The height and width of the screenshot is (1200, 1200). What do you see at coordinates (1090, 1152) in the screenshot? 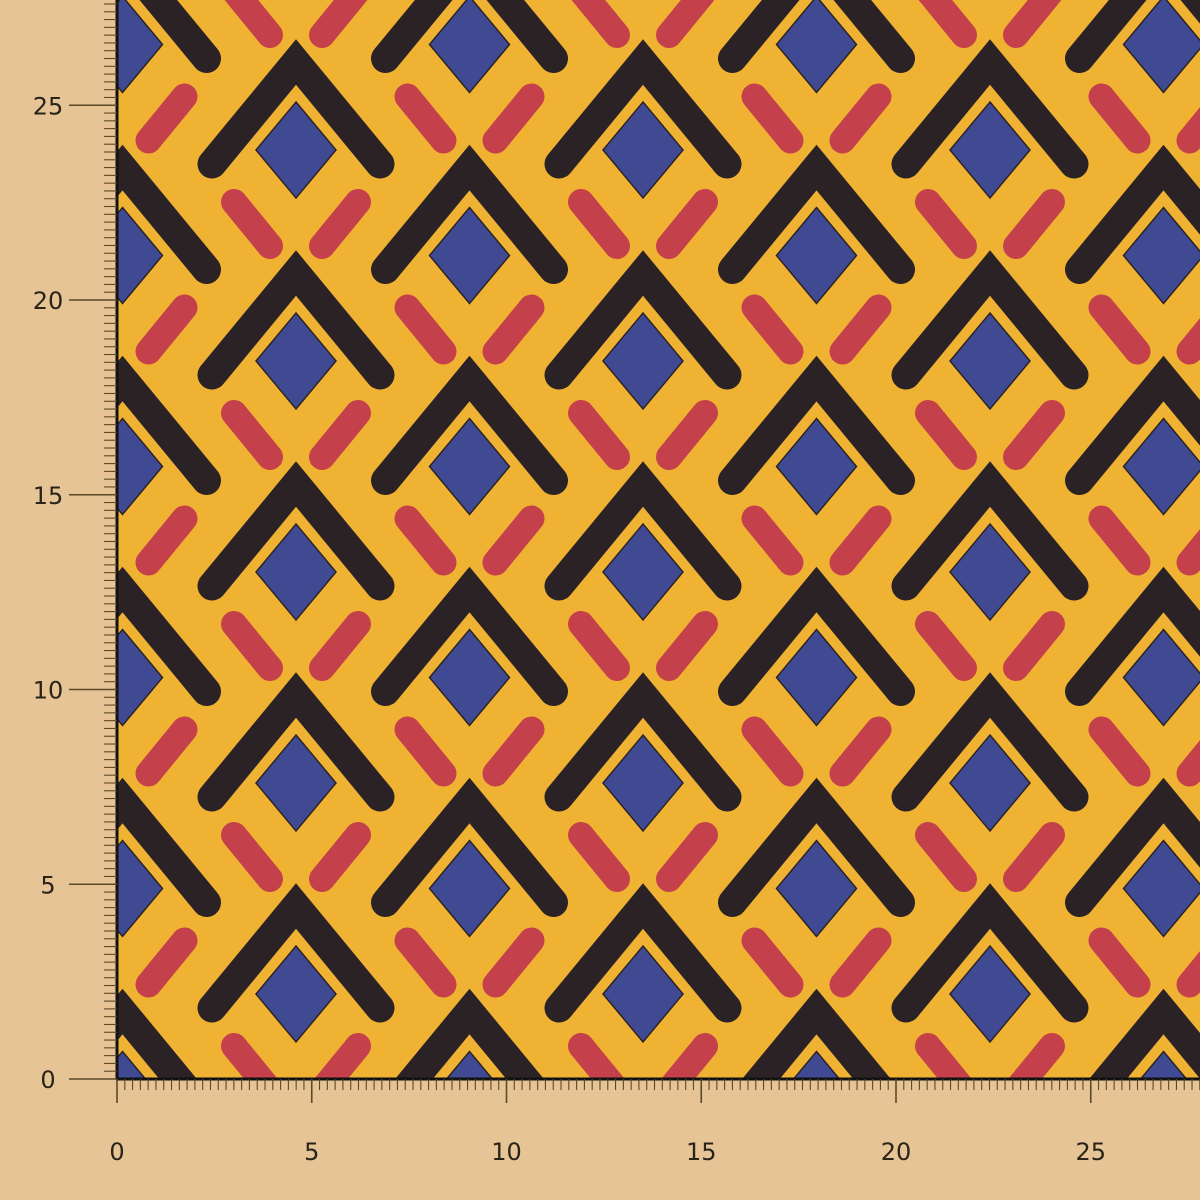
I see `x-ruler-label: 25` at bounding box center [1090, 1152].